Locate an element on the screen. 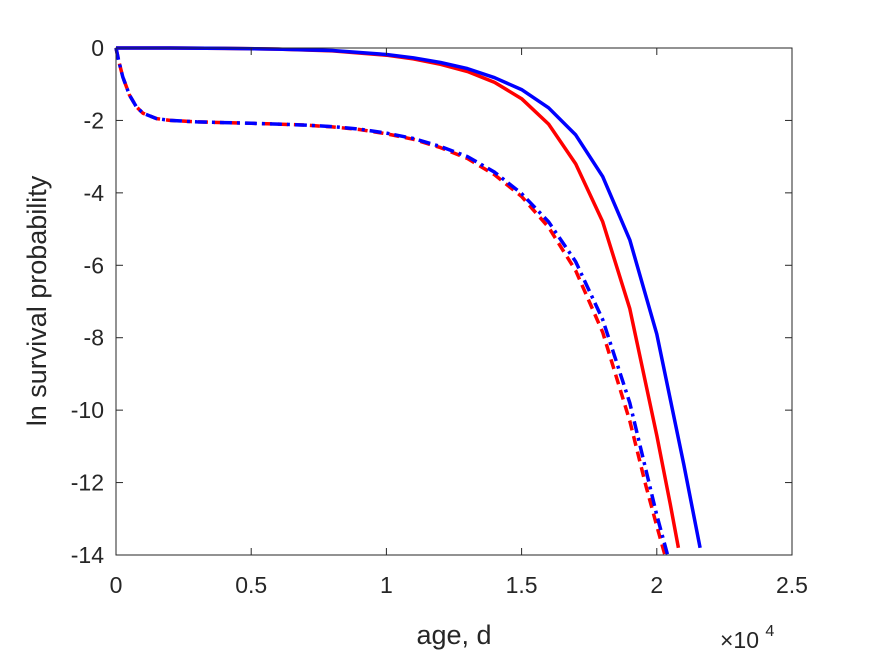 The width and height of the screenshot is (875, 656). y-axis-label: ln survival probability is located at coordinates (37, 300).